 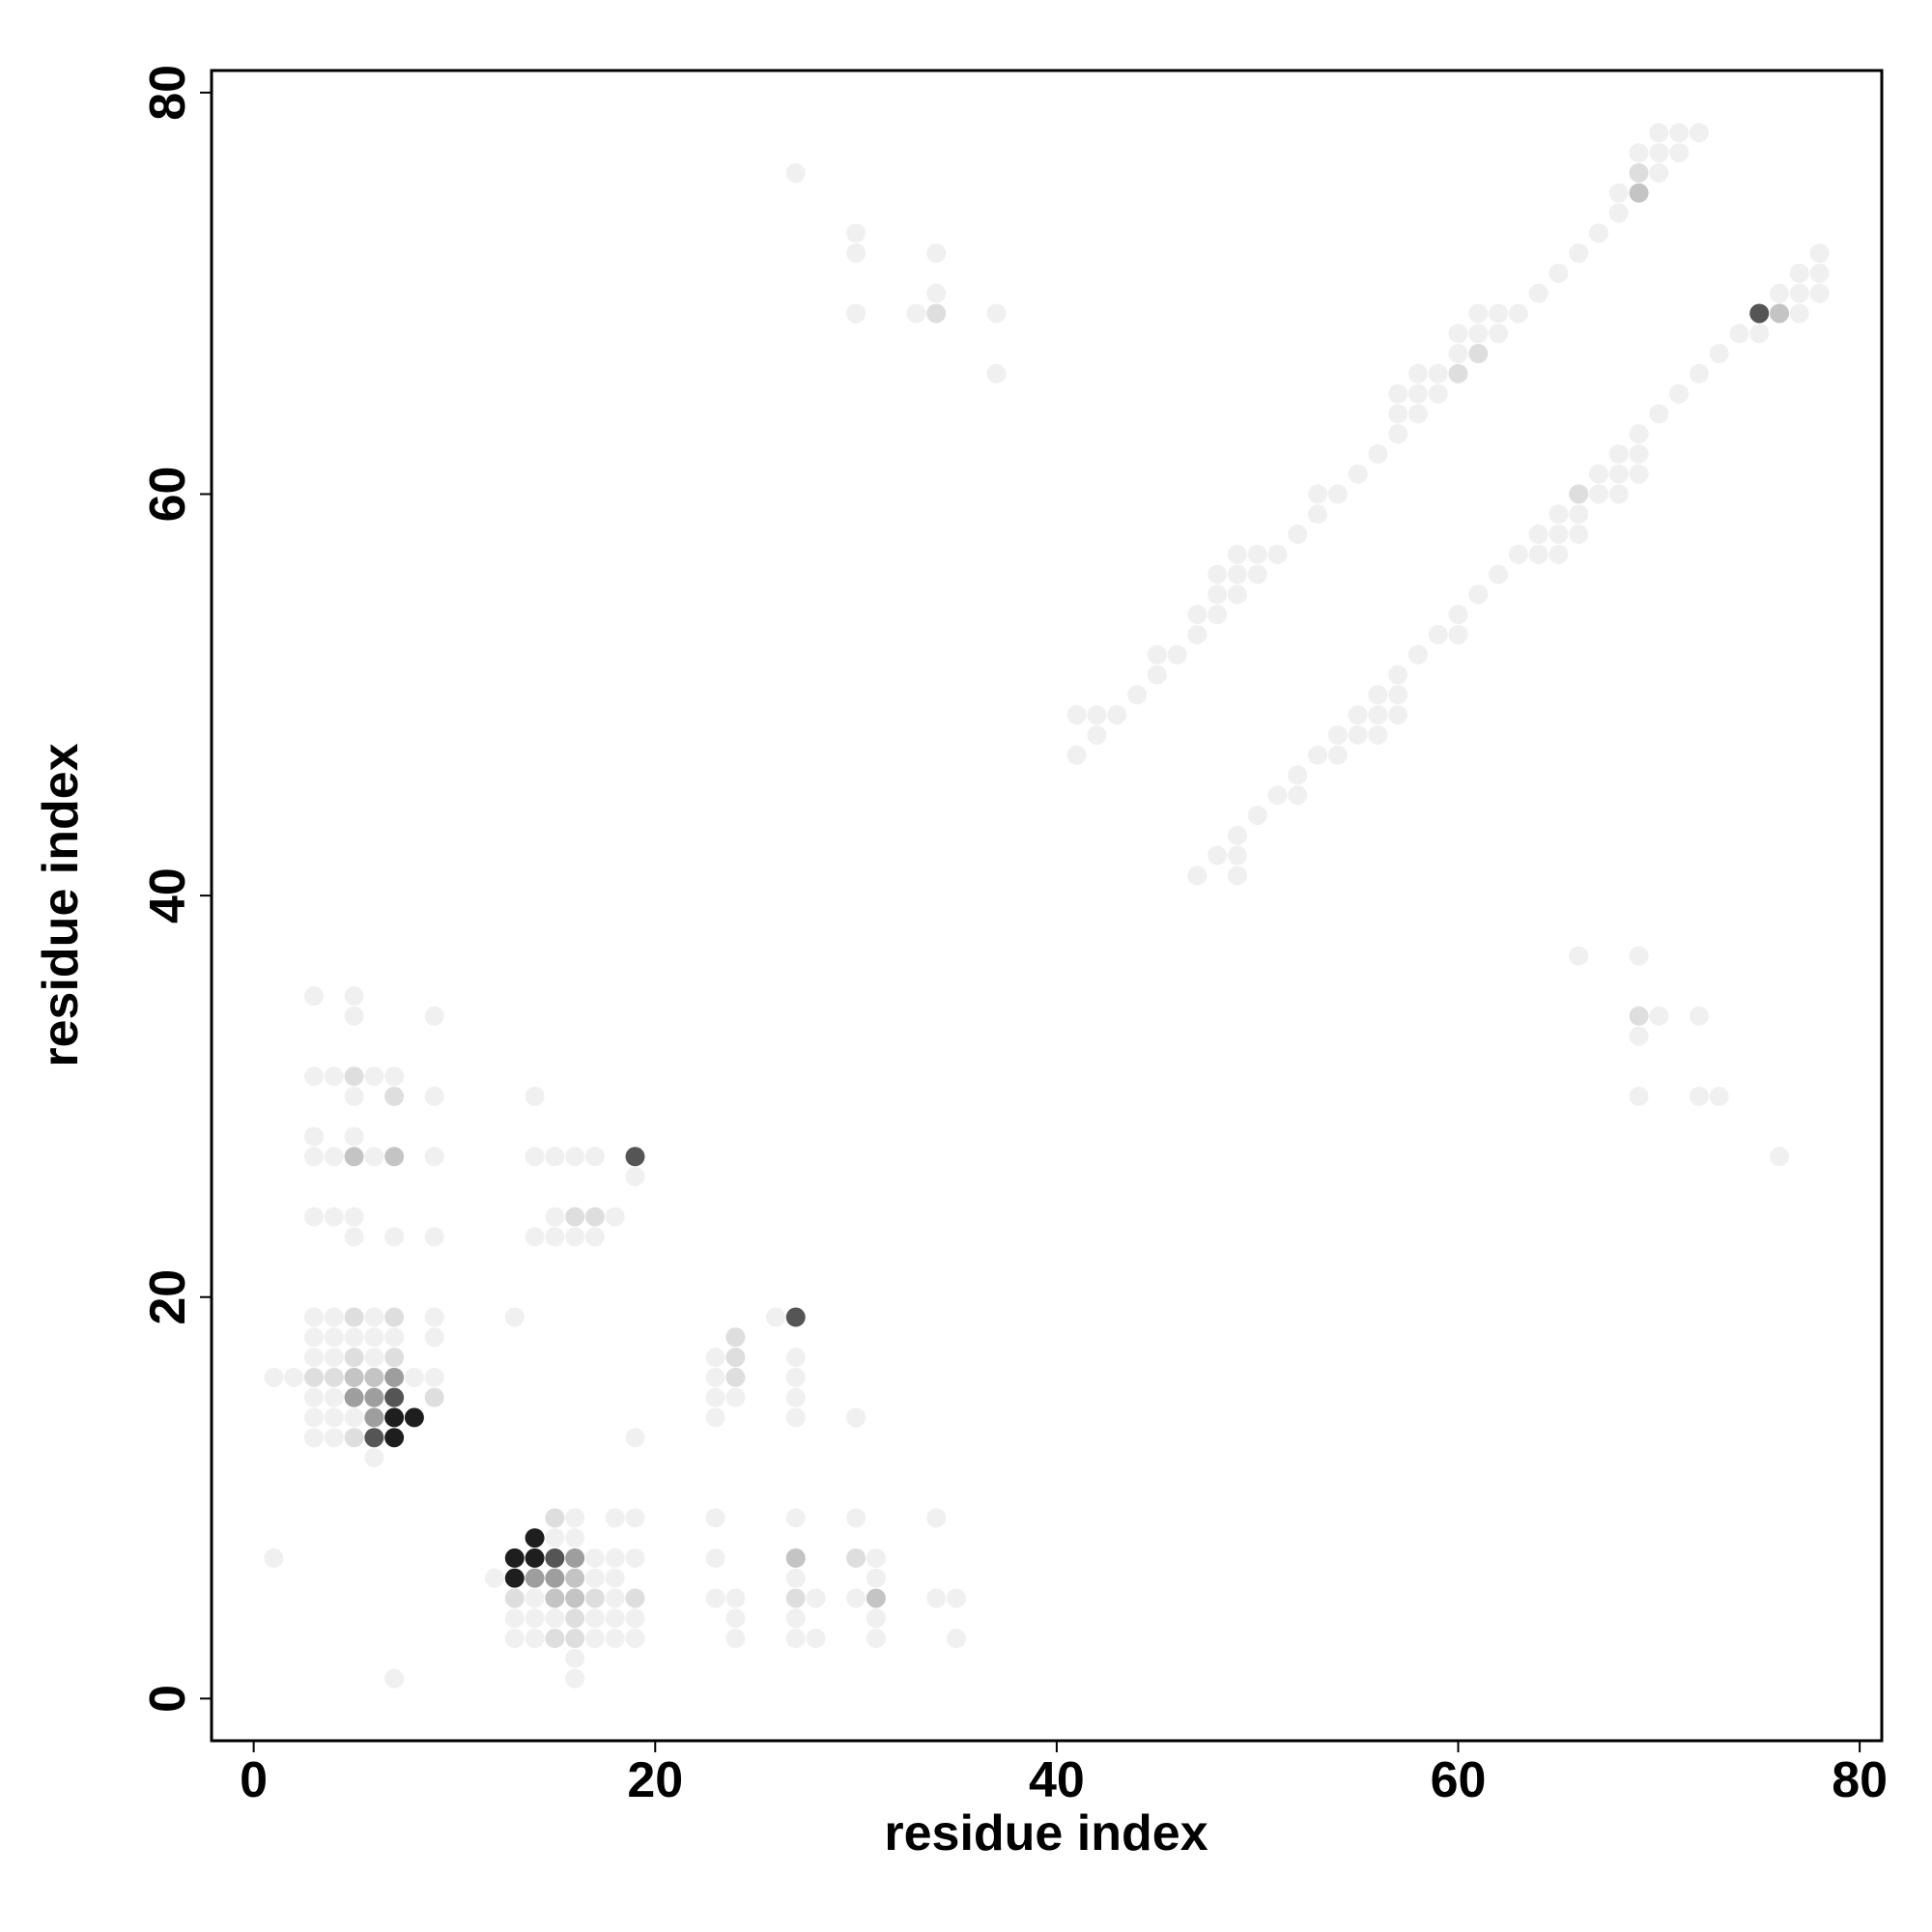 What do you see at coordinates (1459, 1780) in the screenshot?
I see `x-tick-label: 60` at bounding box center [1459, 1780].